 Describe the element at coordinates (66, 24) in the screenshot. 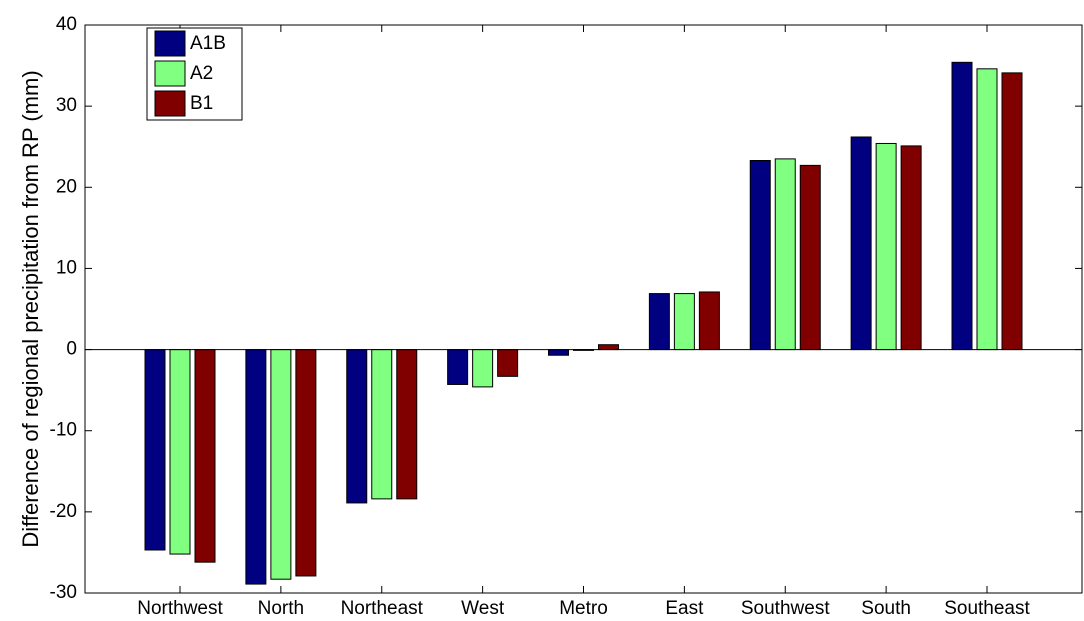

I see `y-tick-label: 40` at that location.